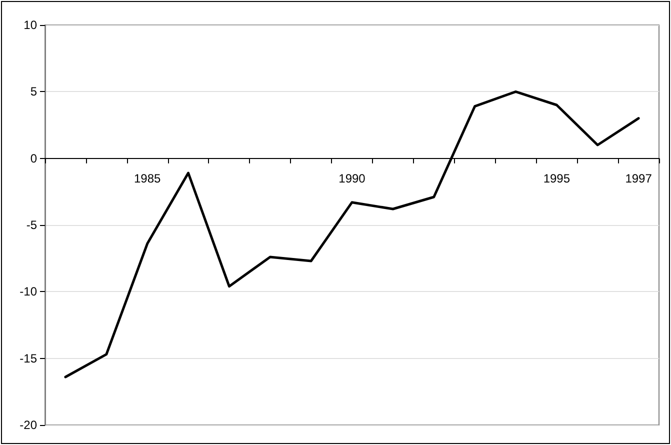  Describe the element at coordinates (29, 425) in the screenshot. I see `y-tick-label: -20` at that location.